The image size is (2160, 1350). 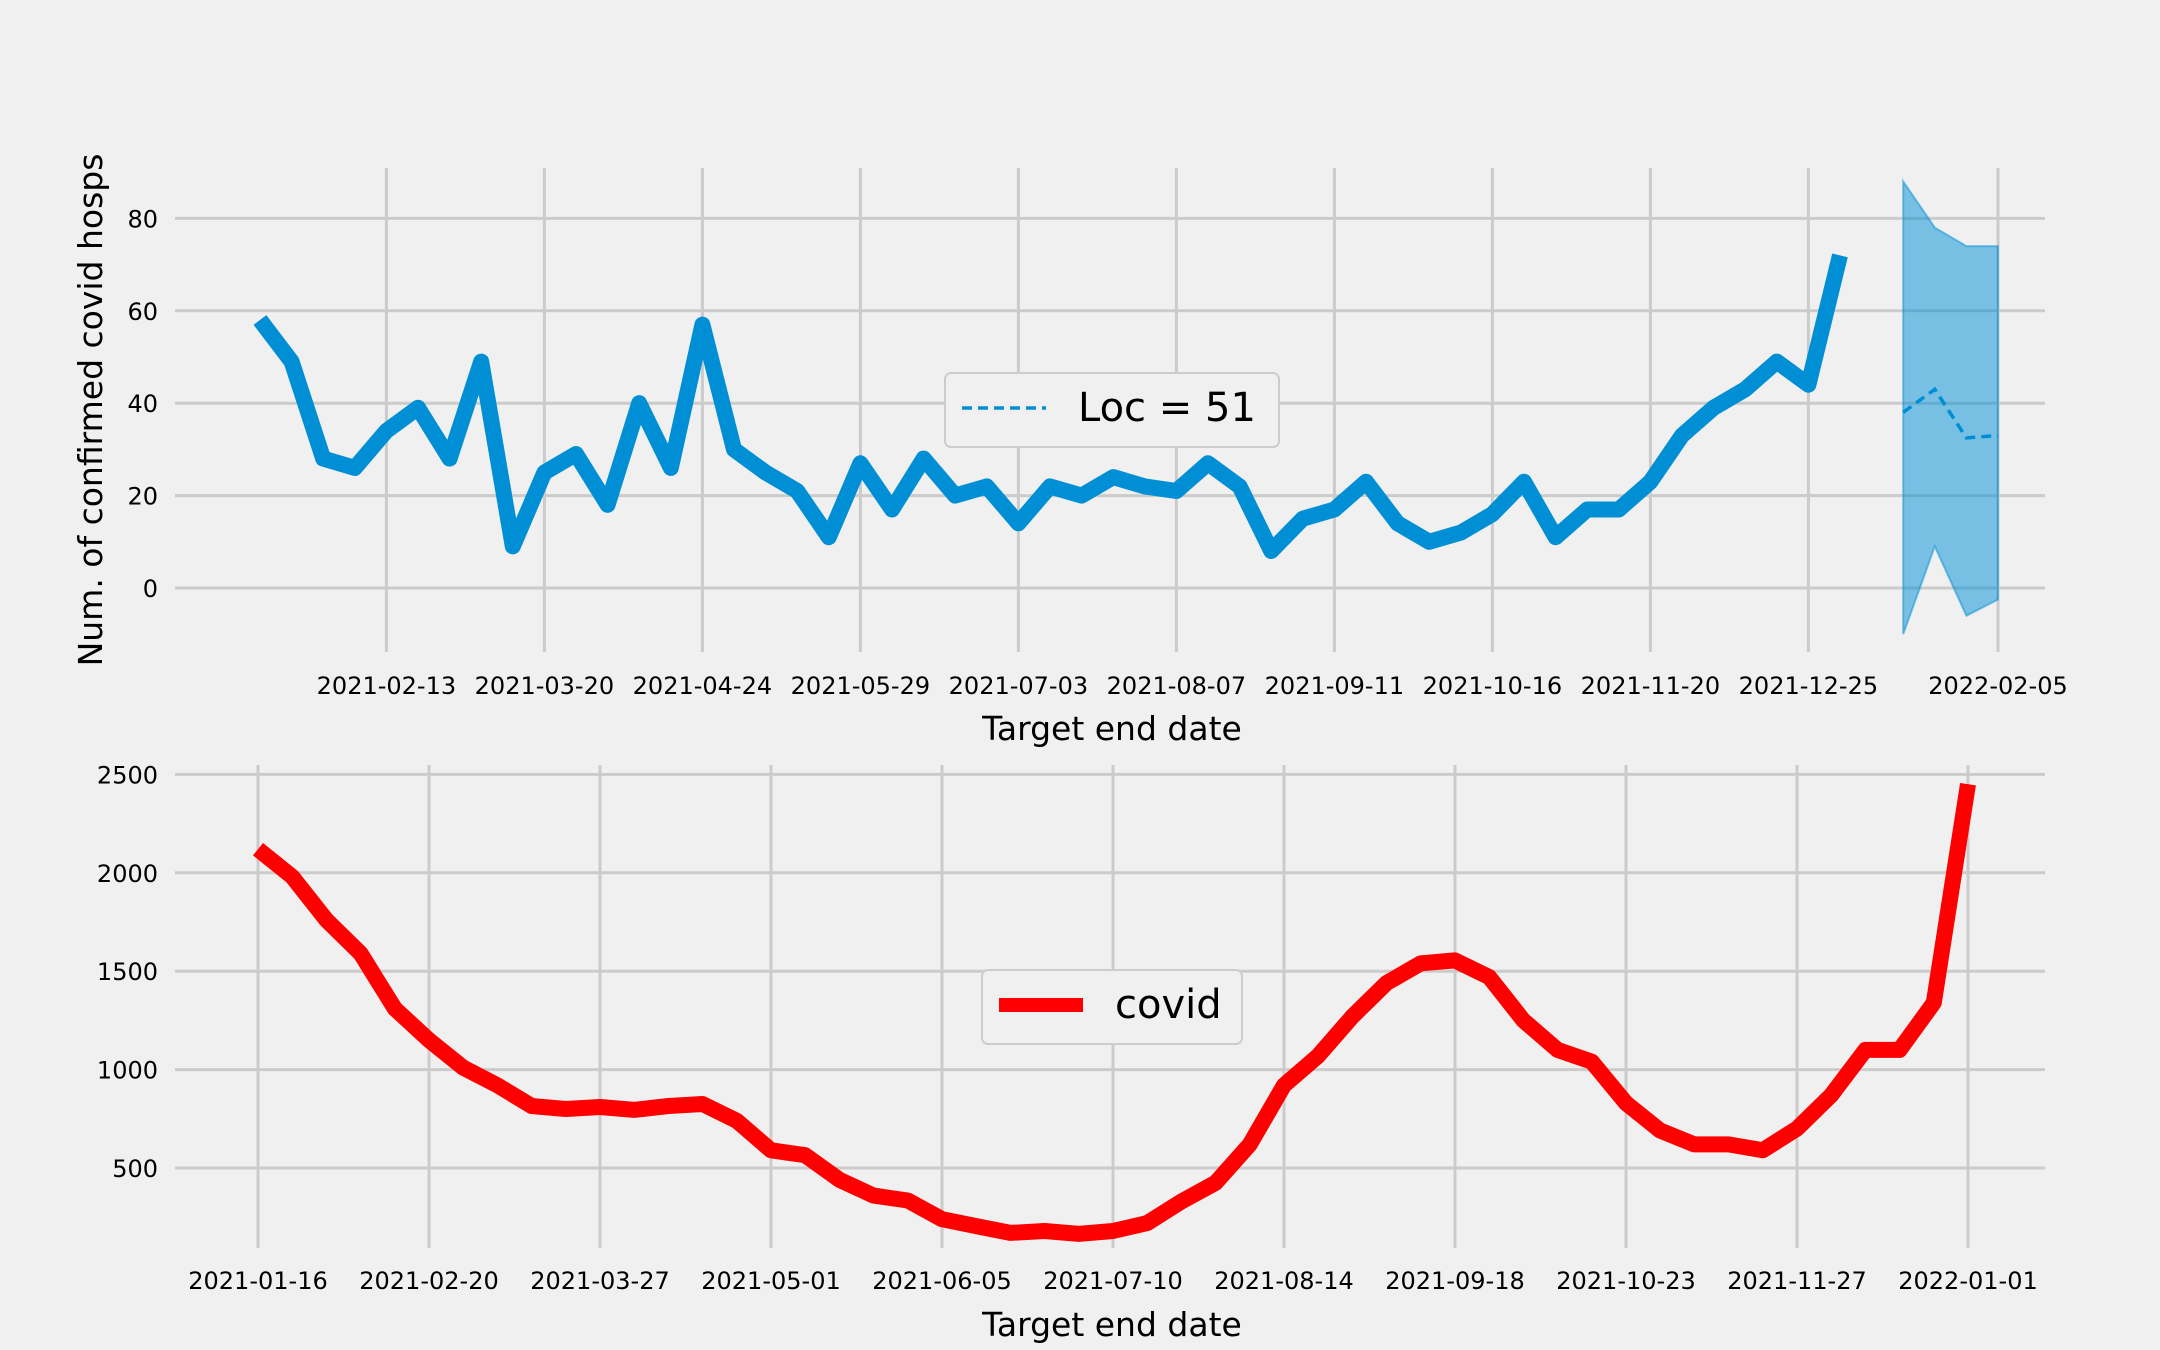 What do you see at coordinates (599, 1281) in the screenshot?
I see `bottom-x-tick-label: 2021-03-27` at bounding box center [599, 1281].